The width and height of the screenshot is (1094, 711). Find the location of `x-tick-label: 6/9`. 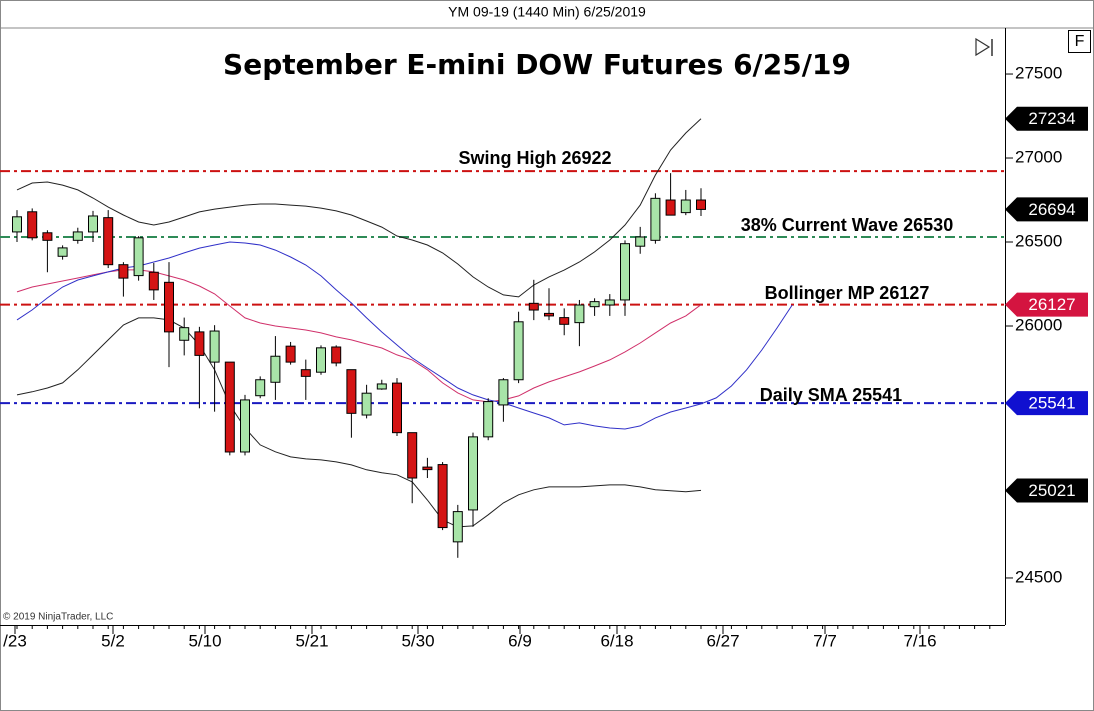

x-tick-label: 6/9 is located at coordinates (520, 640).